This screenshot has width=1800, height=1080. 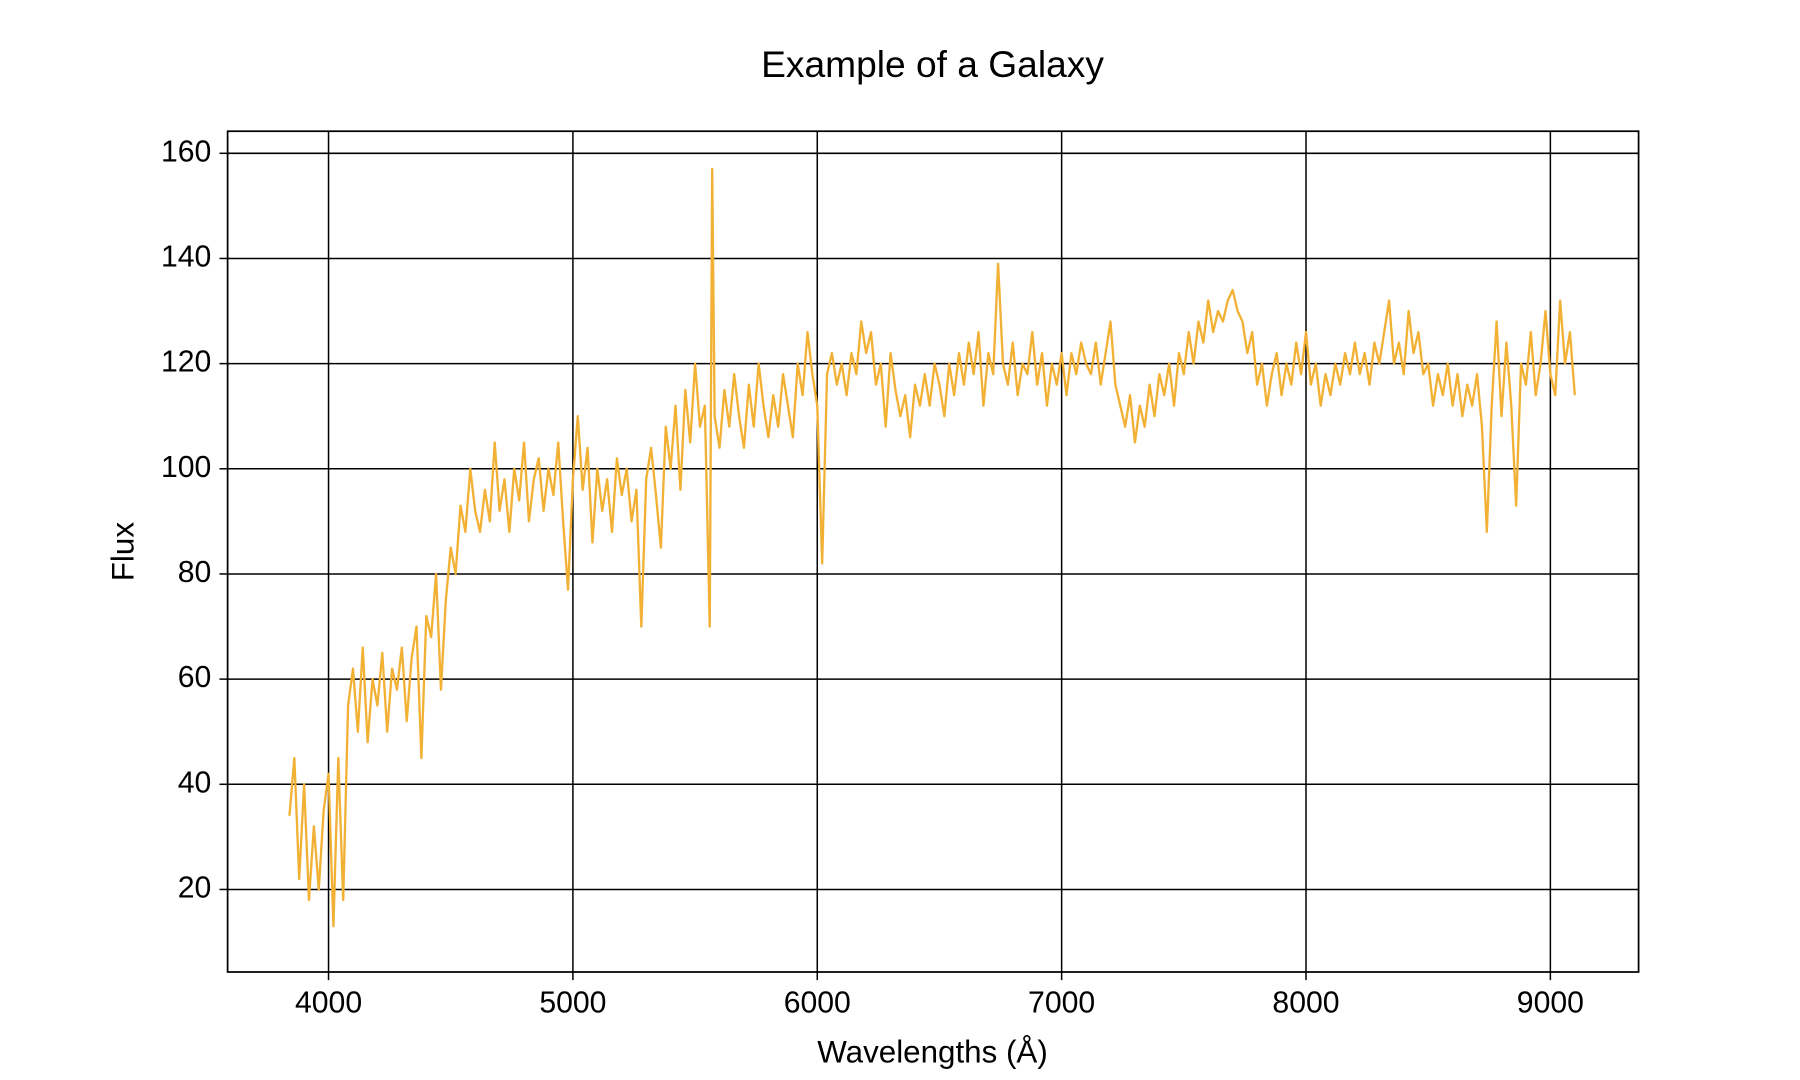 I want to click on y-tick-label: 40, so click(x=195, y=782).